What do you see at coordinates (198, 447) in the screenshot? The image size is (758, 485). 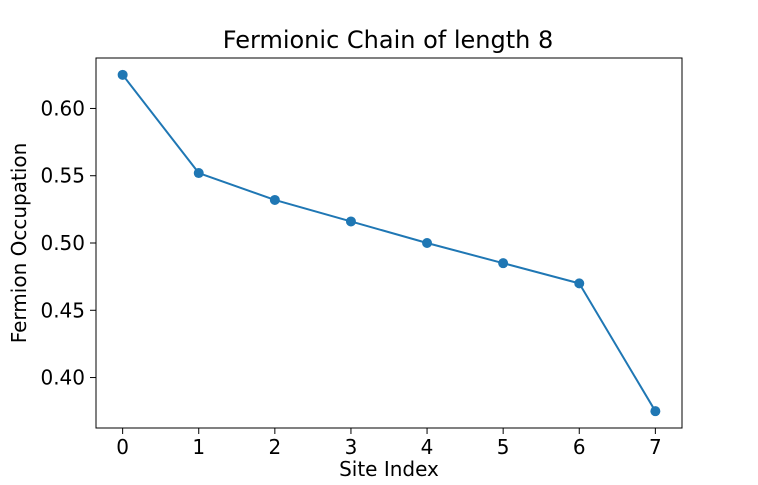 I see `x-tick-label: 1` at bounding box center [198, 447].